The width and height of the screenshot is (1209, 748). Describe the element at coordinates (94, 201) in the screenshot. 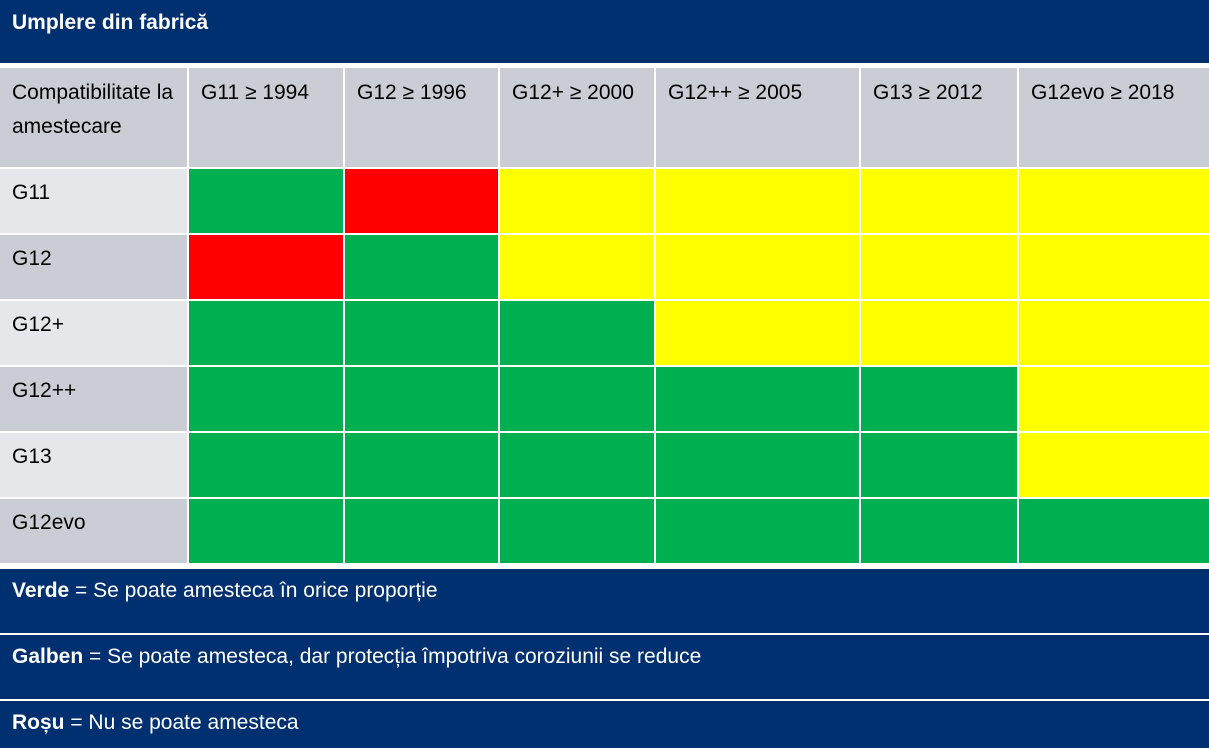

I see `row-label: G11` at that location.